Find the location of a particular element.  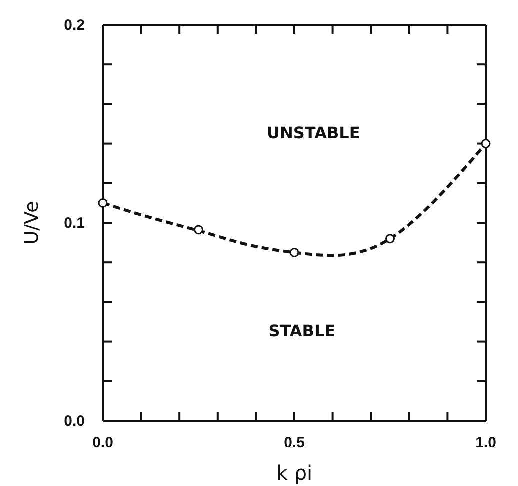

x-tick-label: 0.5 is located at coordinates (294, 443).